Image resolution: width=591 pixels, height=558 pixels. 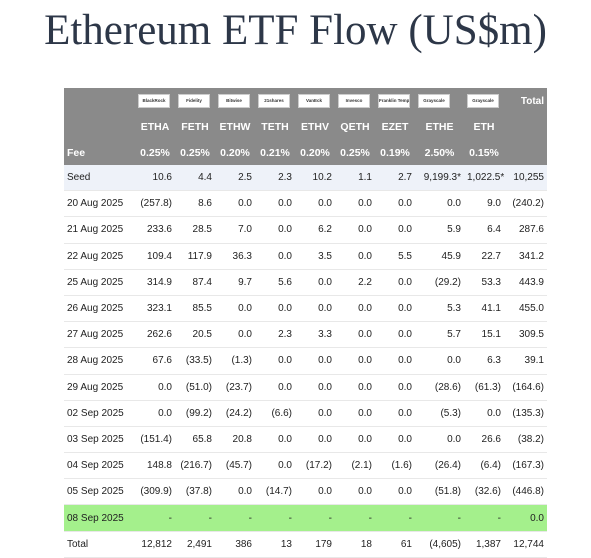 I want to click on flow-cell: (32.6), so click(x=484, y=492).